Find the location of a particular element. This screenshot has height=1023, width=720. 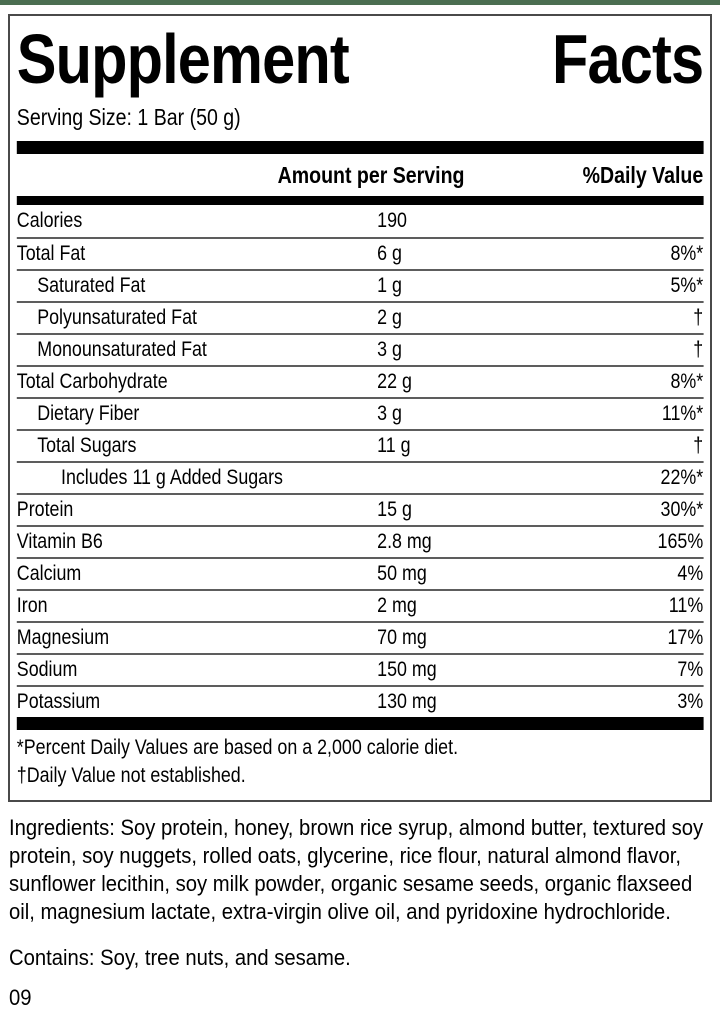

nutrient-row: Monounsaturated Fat 3 g † is located at coordinates (360, 349).